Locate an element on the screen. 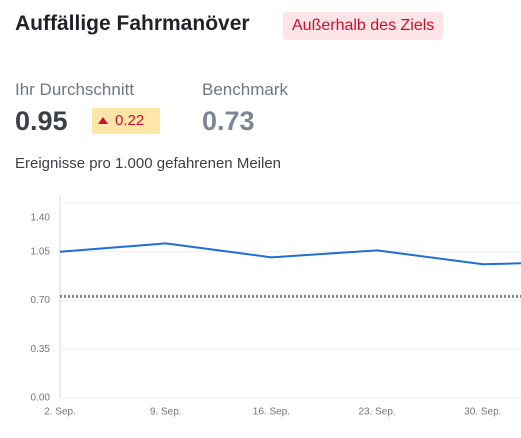 The image size is (521, 438). x-tick-label: 16. Sep. is located at coordinates (271, 412).